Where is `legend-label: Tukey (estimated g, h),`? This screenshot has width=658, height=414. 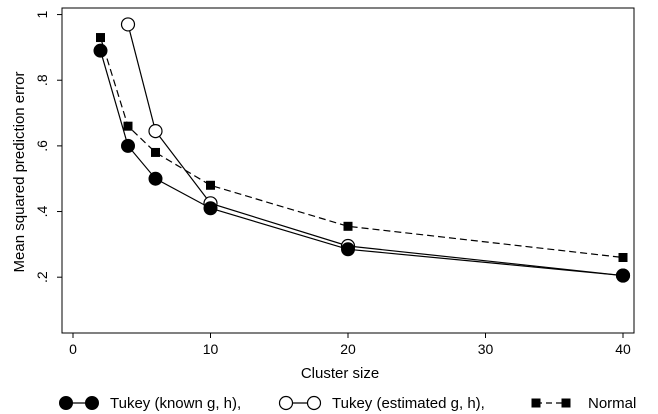 legend-label: Tukey (estimated g, h), is located at coordinates (408, 403).